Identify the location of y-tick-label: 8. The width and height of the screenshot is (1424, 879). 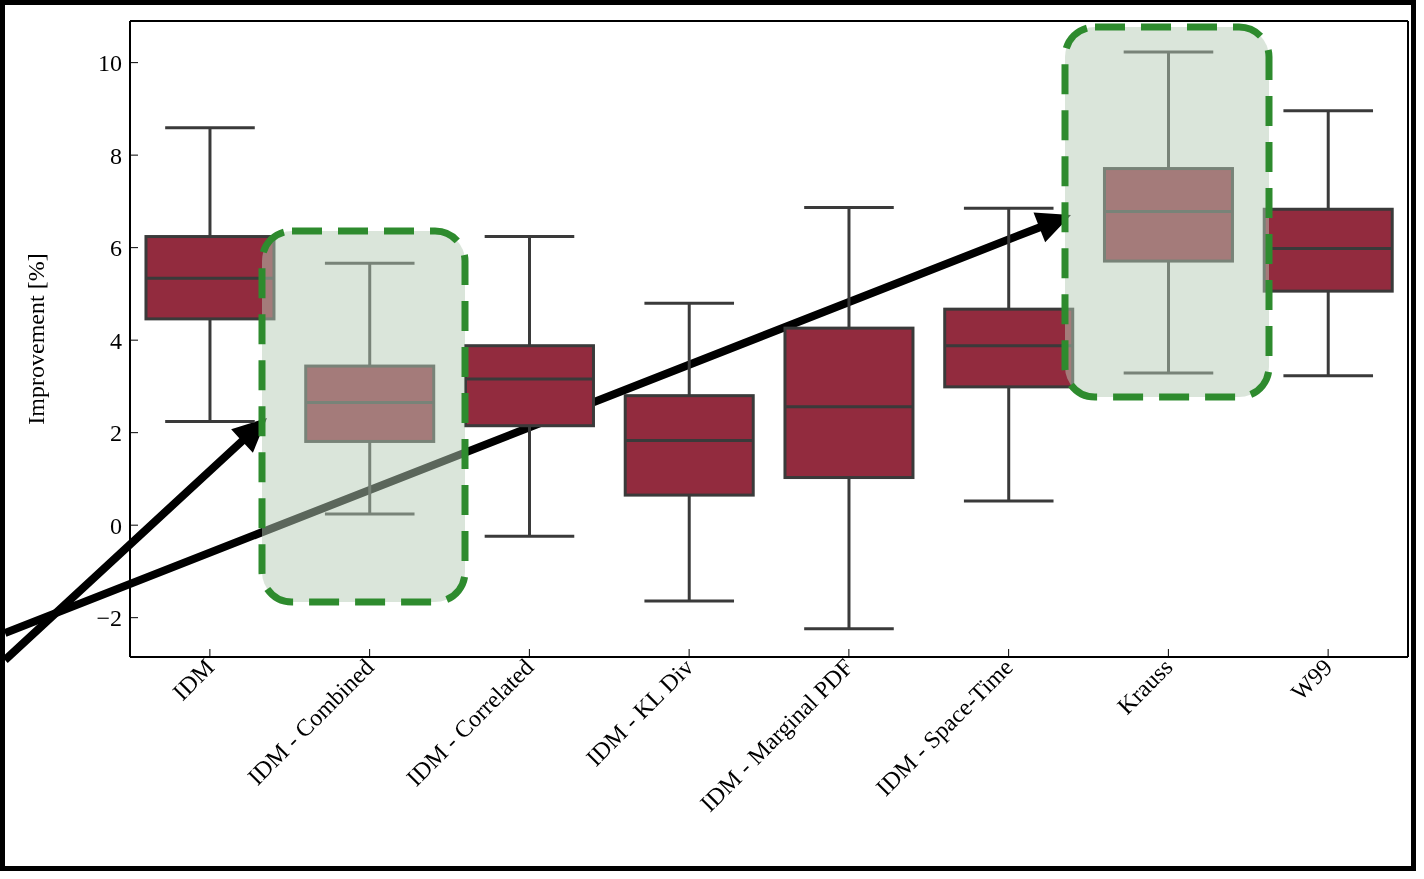
(116, 155).